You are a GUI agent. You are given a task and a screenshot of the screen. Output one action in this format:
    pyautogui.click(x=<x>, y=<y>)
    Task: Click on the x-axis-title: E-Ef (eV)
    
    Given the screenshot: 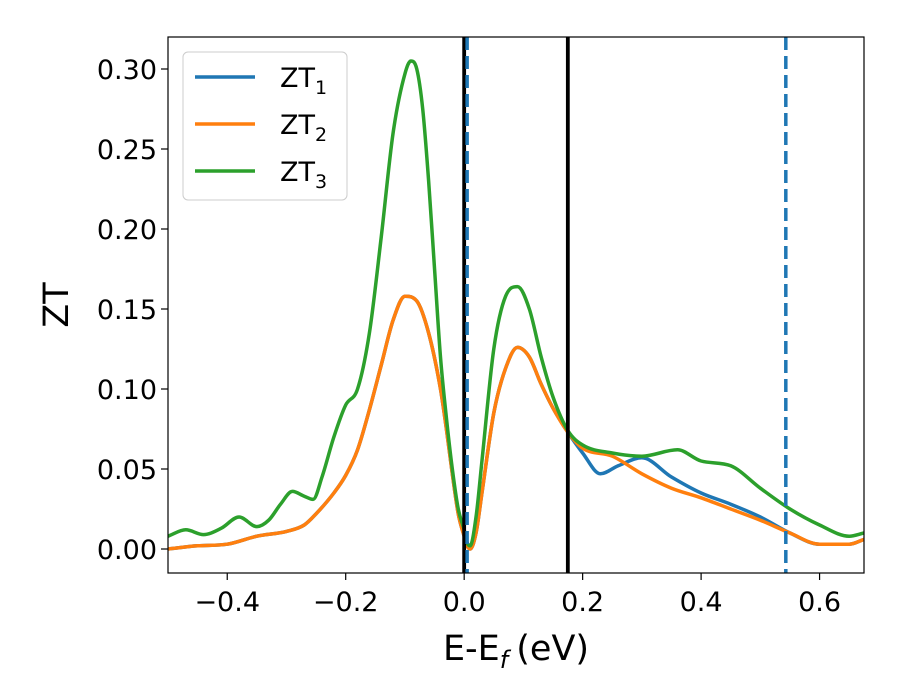 What is the action you would take?
    pyautogui.click(x=516, y=651)
    